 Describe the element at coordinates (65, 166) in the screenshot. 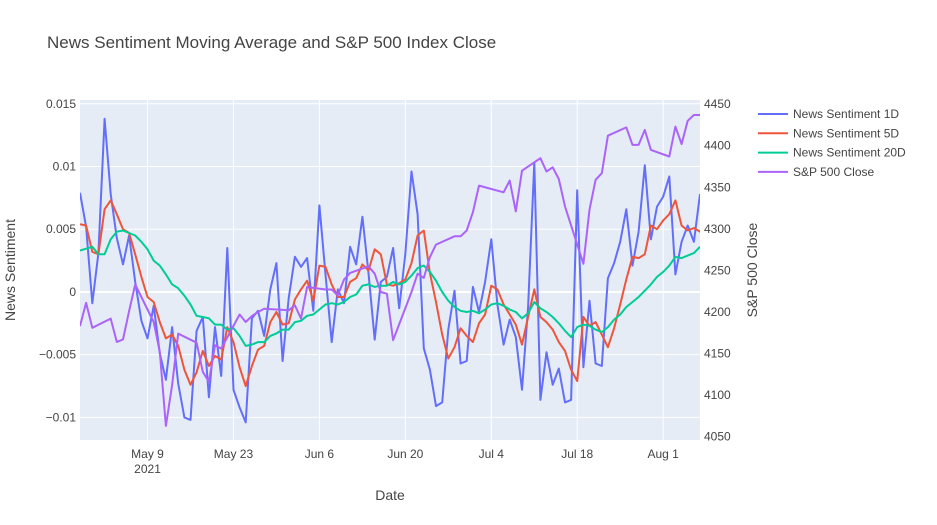

I see `y-tick-label: 0.01` at that location.